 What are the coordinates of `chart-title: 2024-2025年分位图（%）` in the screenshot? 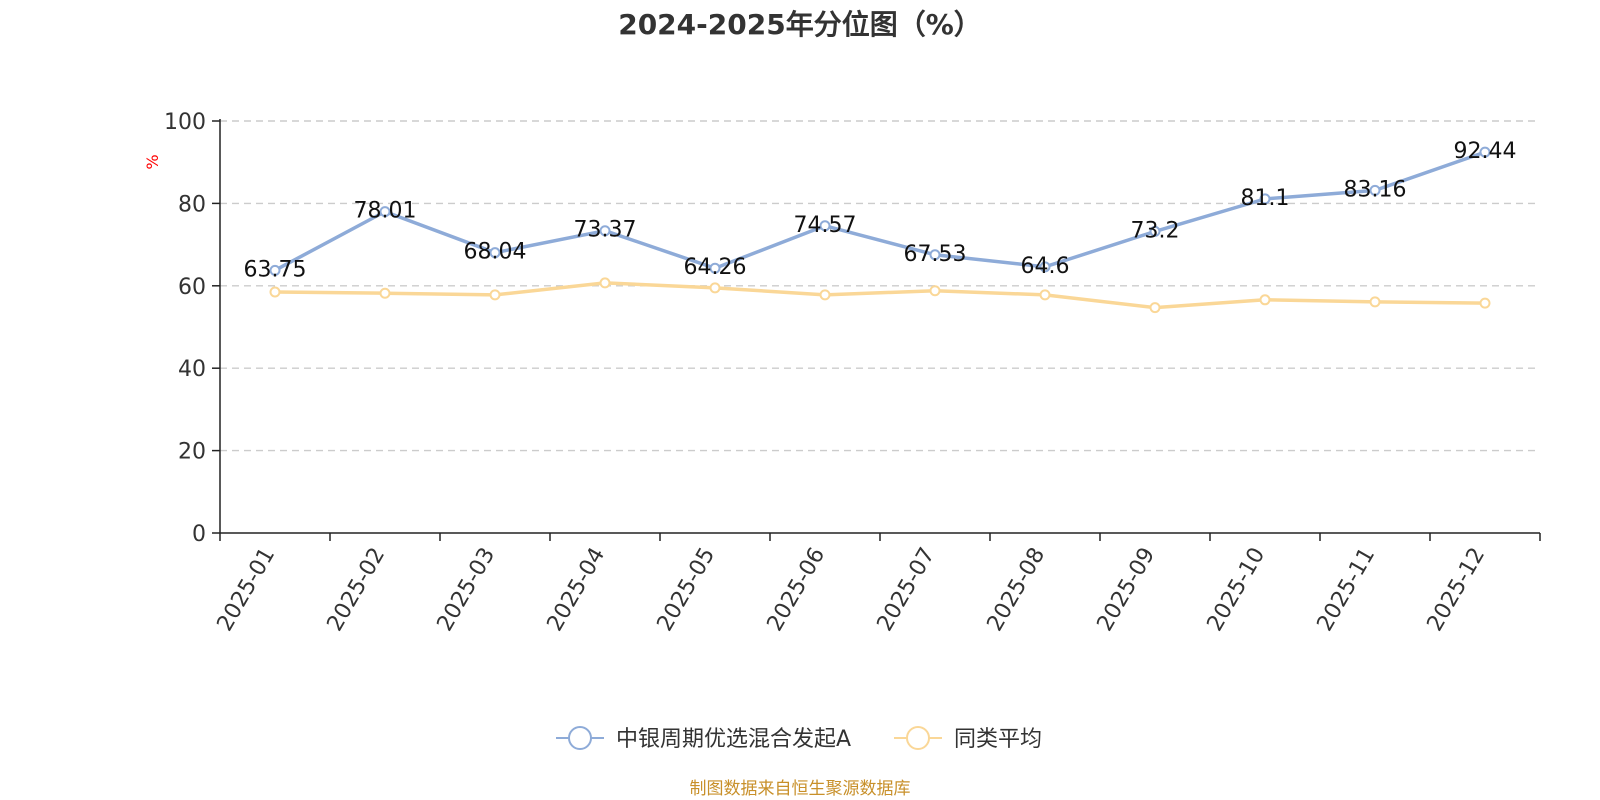 It's located at (800, 24).